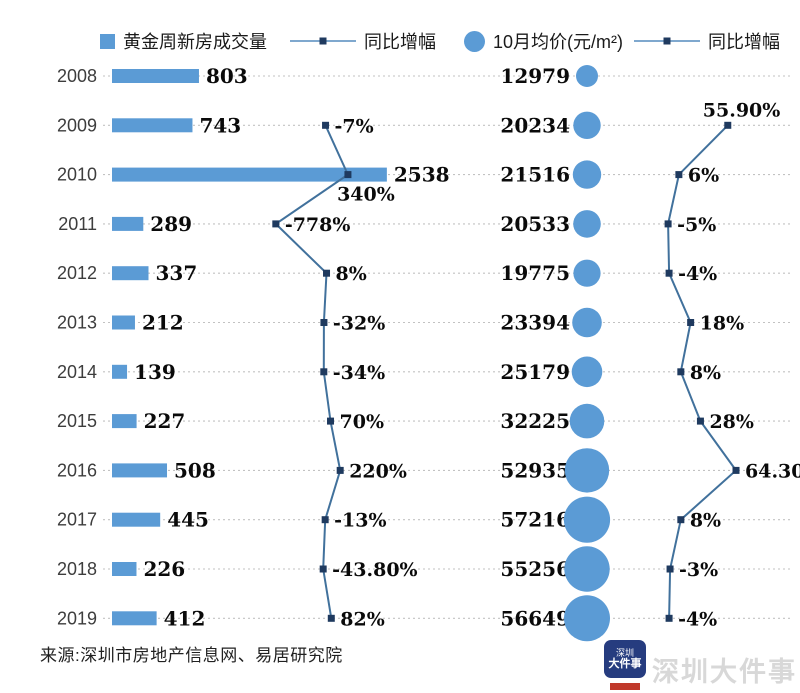 This screenshot has width=800, height=693. Describe the element at coordinates (163, 323) in the screenshot. I see `volume-value-label: 212` at that location.